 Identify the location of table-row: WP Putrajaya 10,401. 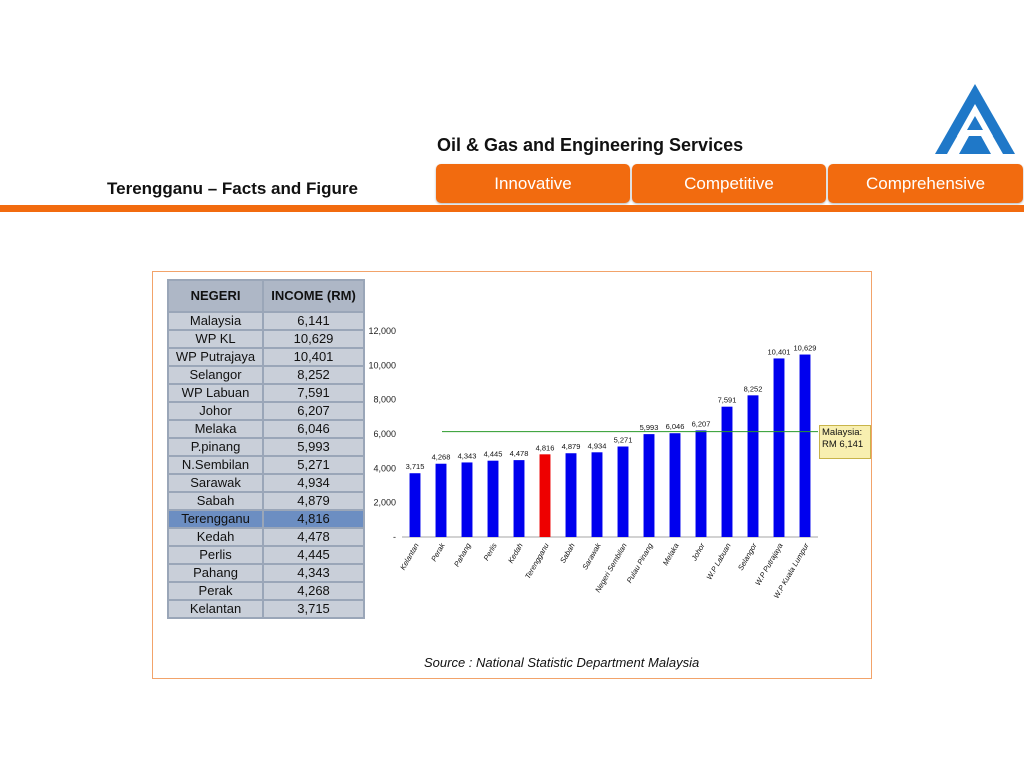
(266, 357).